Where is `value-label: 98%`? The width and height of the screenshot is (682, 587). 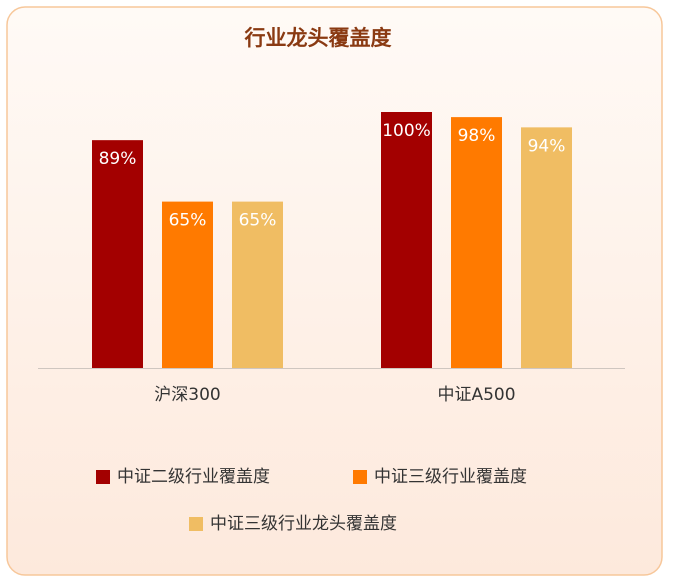
value-label: 98% is located at coordinates (477, 136).